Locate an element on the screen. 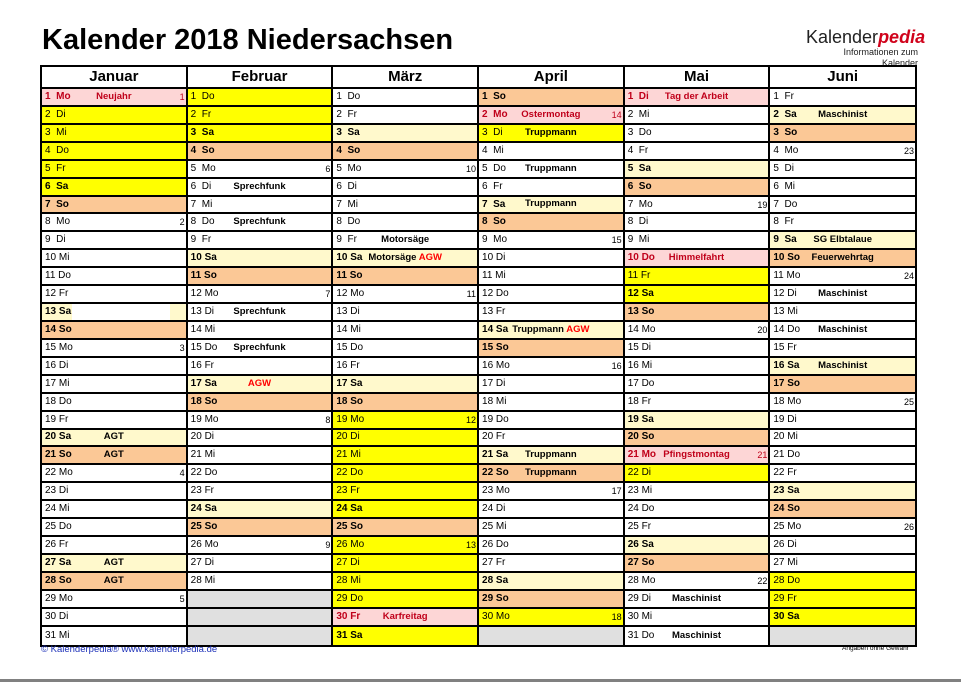 Image resolution: width=961 pixels, height=682 pixels. day-cell: 20 Sa AGT is located at coordinates (114, 438).